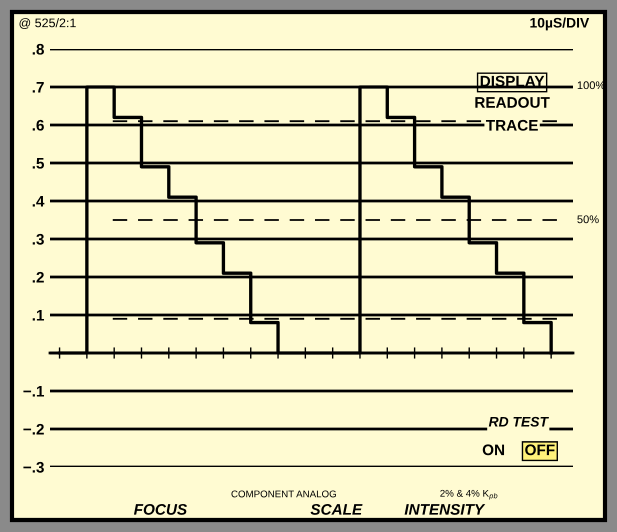  I want to click on text: @ 525/2:1, so click(47, 23).